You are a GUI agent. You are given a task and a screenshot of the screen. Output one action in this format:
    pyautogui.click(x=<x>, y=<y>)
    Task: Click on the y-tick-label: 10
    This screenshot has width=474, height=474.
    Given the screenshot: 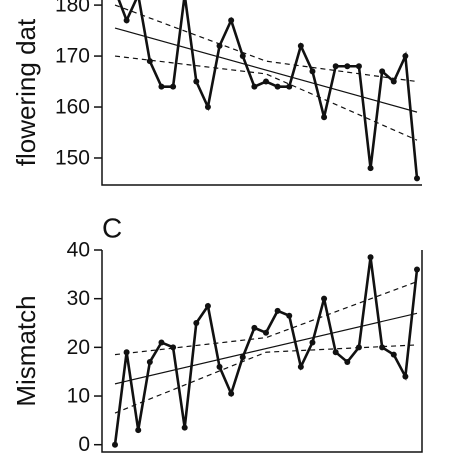 What is the action you would take?
    pyautogui.click(x=78, y=396)
    